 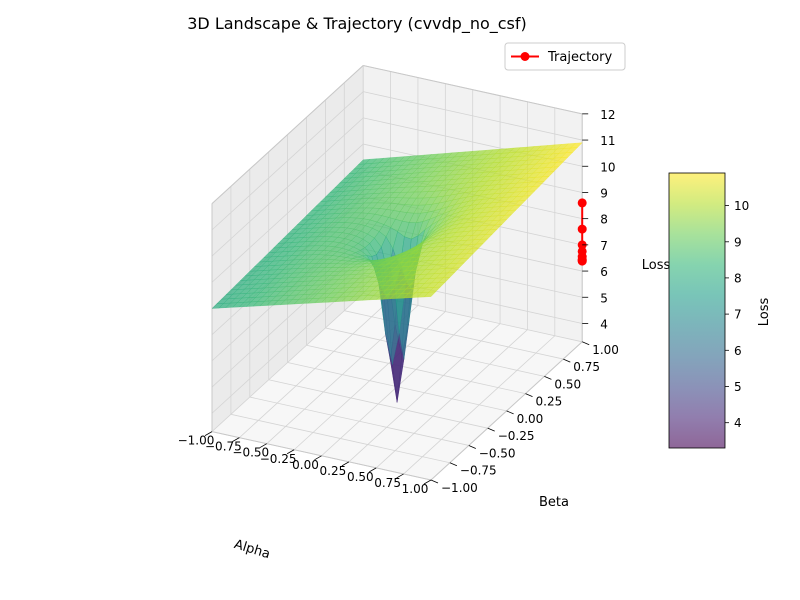 I want to click on x-tick-label: 0.25, so click(x=333, y=471).